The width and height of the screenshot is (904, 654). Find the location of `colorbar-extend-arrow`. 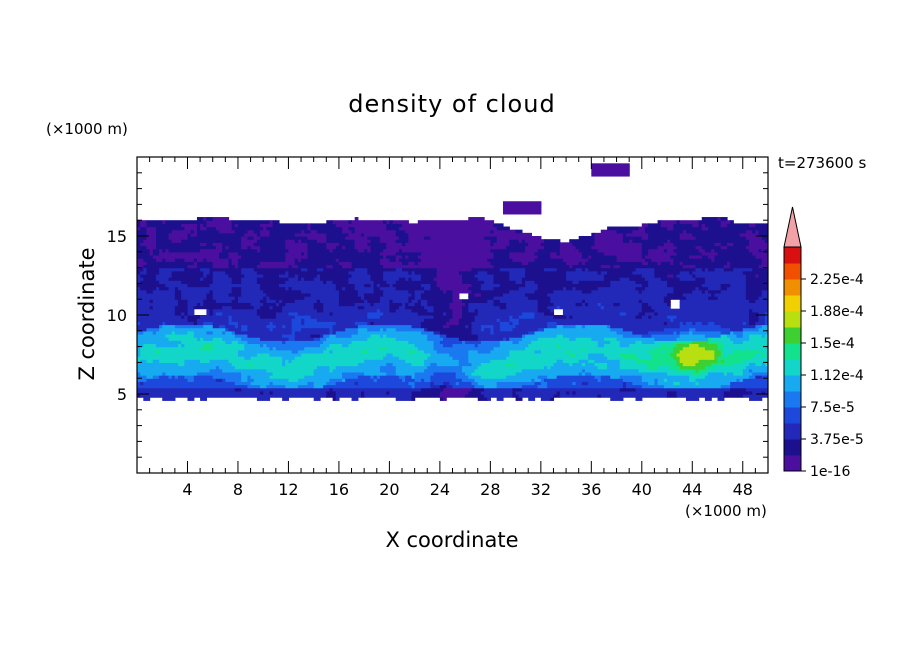

colorbar-extend-arrow is located at coordinates (792, 227).